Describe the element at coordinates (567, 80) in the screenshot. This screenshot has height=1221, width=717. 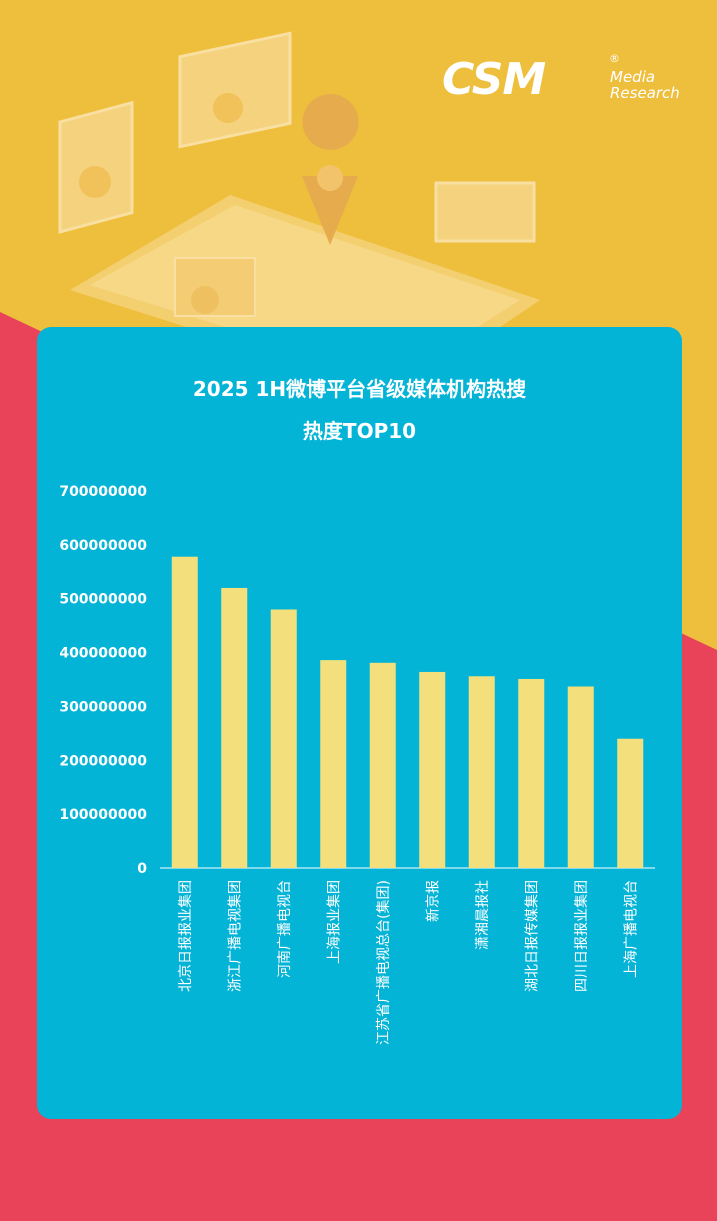
I see `csm-logo: CSM ® Media Research` at that location.